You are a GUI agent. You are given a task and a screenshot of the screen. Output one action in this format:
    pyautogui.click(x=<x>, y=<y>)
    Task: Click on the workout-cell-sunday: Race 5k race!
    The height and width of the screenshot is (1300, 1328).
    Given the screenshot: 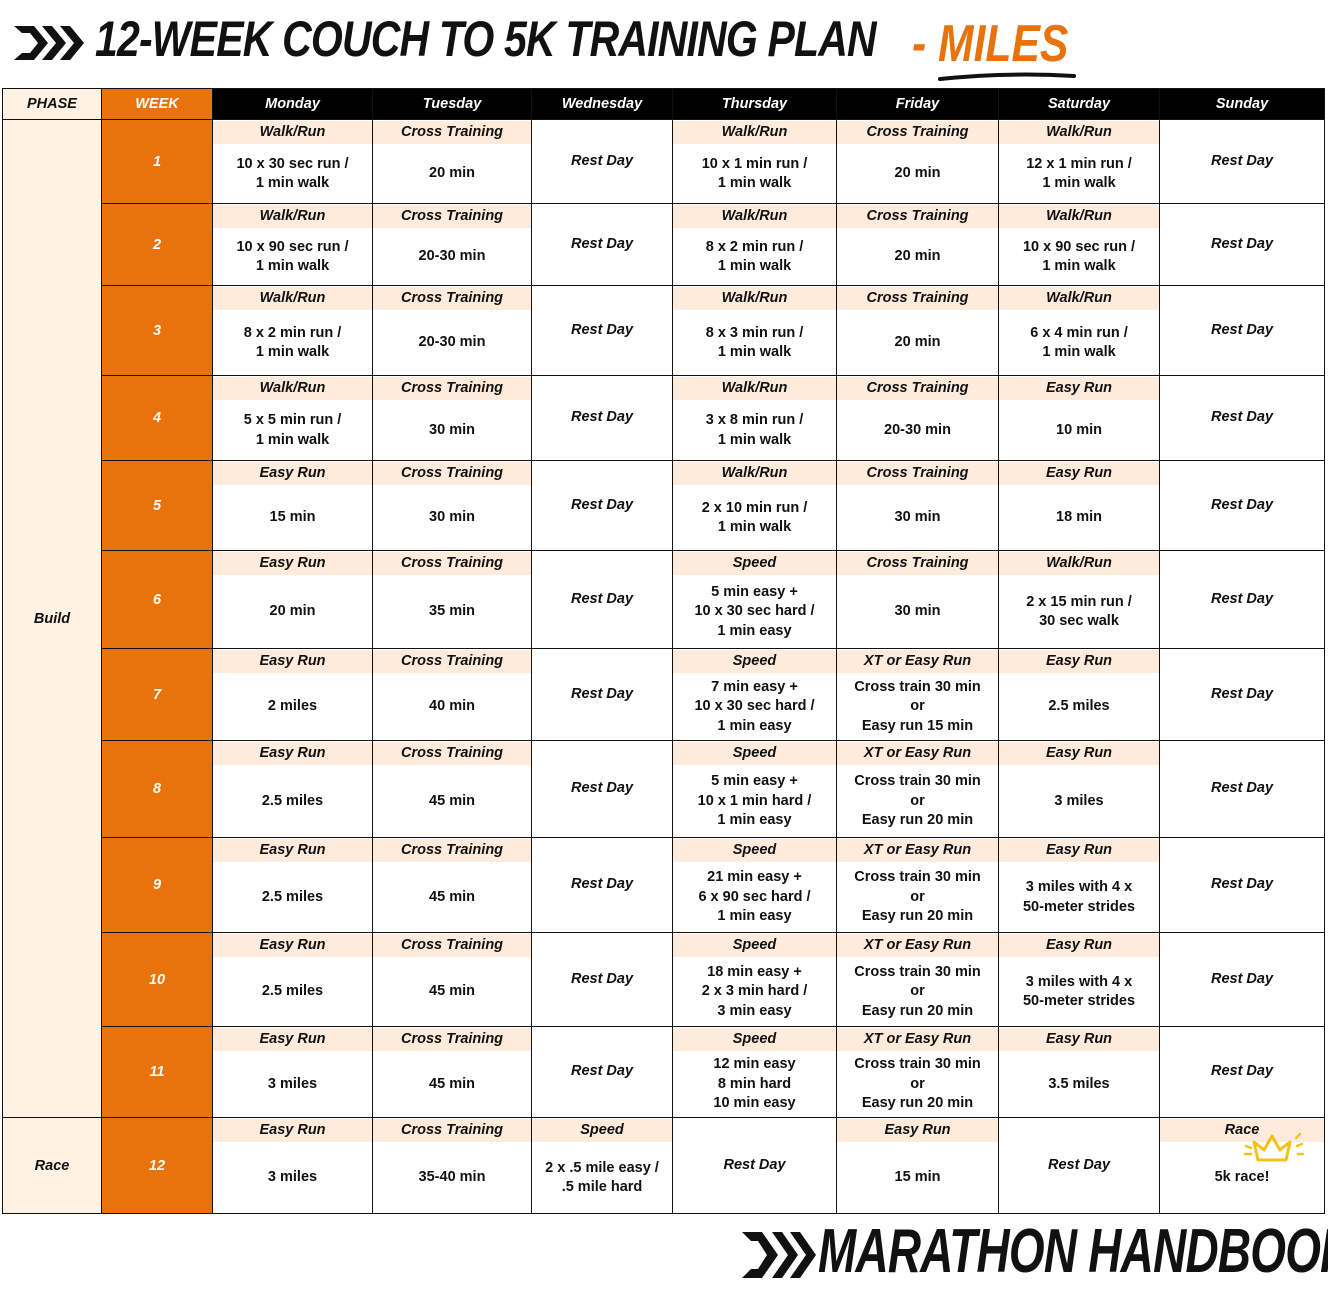 What is the action you would take?
    pyautogui.click(x=1242, y=1165)
    